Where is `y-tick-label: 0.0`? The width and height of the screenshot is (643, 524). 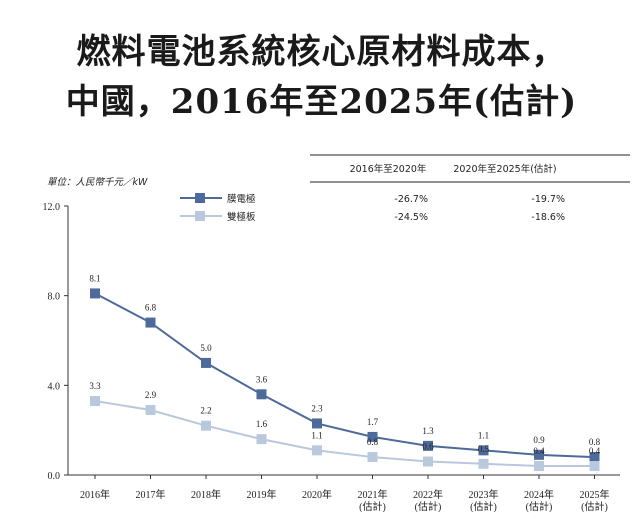
y-tick-label: 0.0 is located at coordinates (54, 476).